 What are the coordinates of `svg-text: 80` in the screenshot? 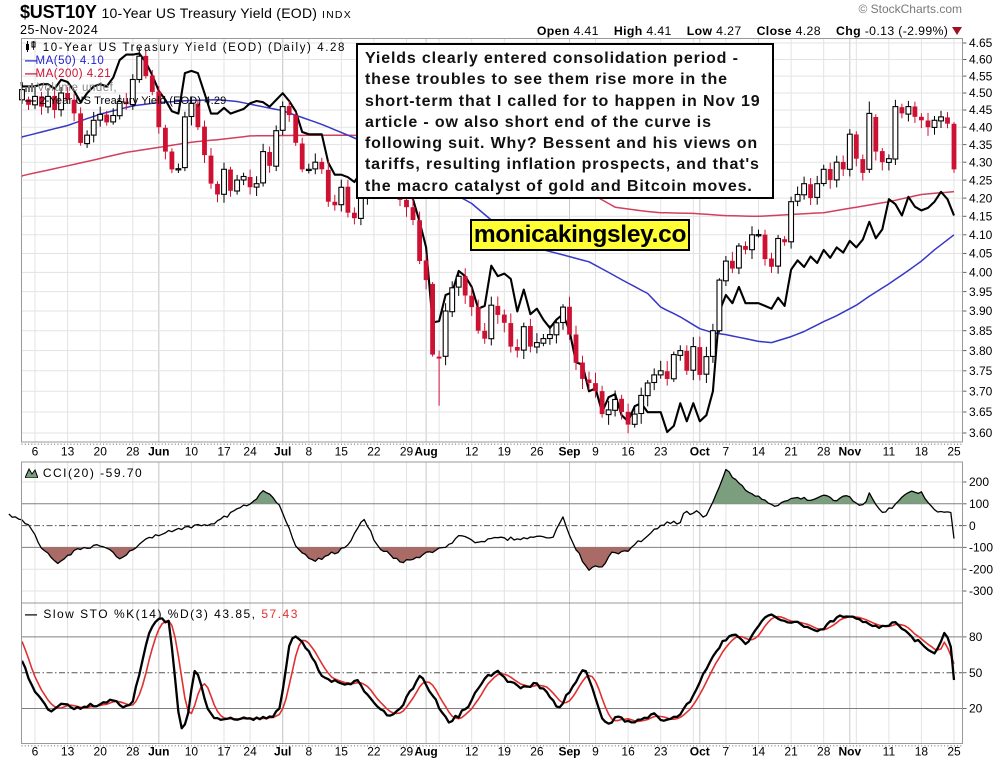 It's located at (976, 637).